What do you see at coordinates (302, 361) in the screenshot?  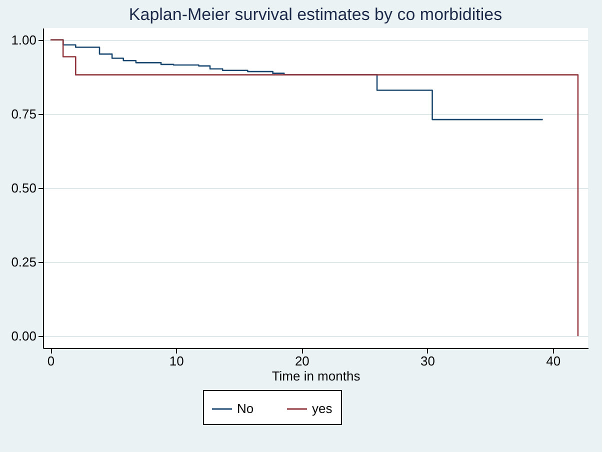 I see `x-tick-label: 20` at bounding box center [302, 361].